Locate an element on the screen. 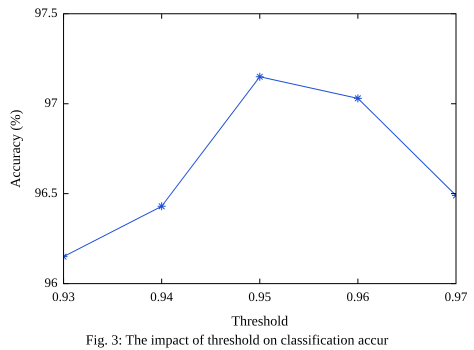  x-tick-label: 0.95 is located at coordinates (260, 296).